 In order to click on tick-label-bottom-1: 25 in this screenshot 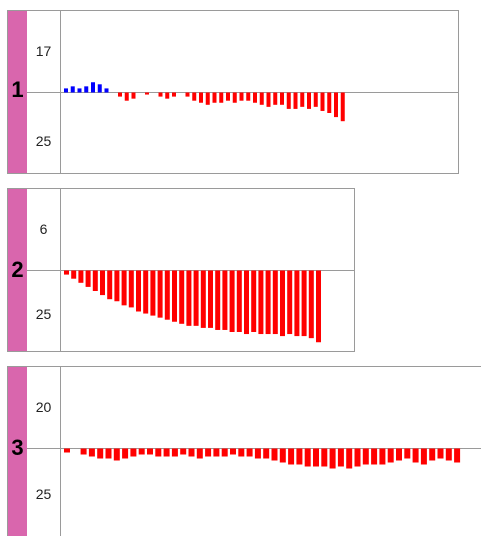, I will do `click(43, 141)`.